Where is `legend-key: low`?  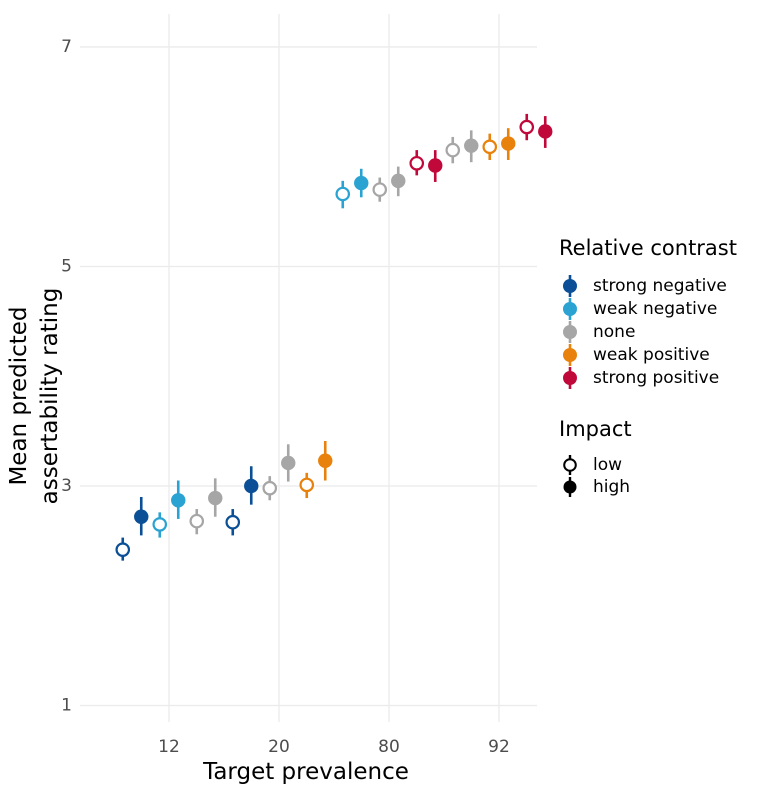 legend-key: low is located at coordinates (592, 465).